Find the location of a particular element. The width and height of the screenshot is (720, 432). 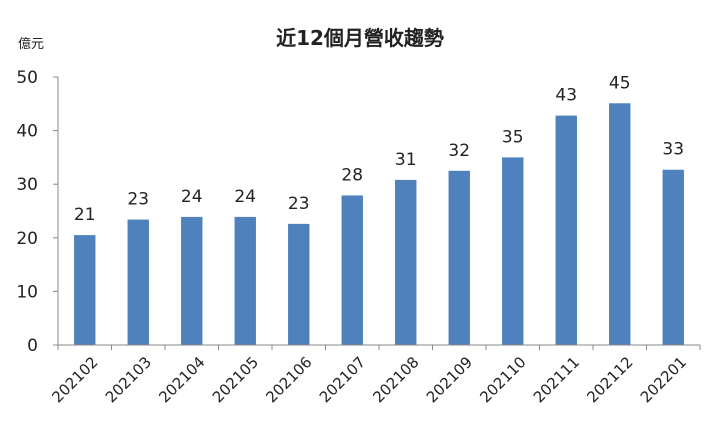

x-tick-label: 202107 is located at coordinates (342, 379).